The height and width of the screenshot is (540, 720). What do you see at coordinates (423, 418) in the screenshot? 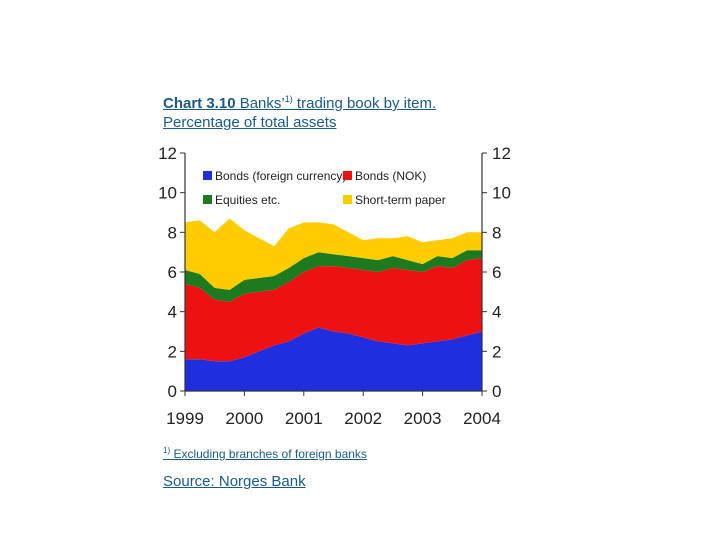
I see `x-tick-label: 2003` at bounding box center [423, 418].